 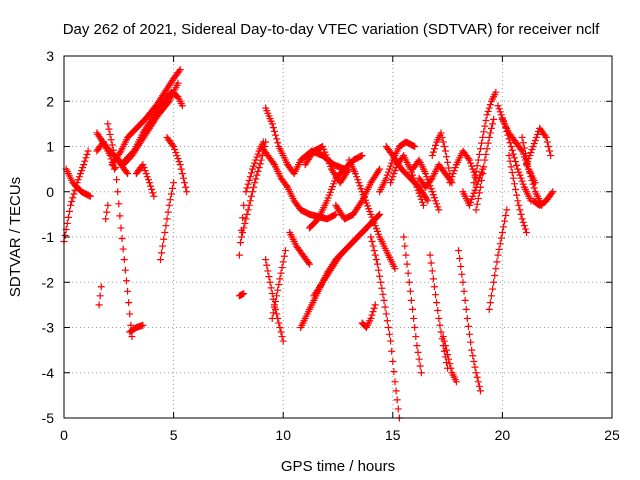 I want to click on x-tick-label: 25, so click(x=612, y=435).